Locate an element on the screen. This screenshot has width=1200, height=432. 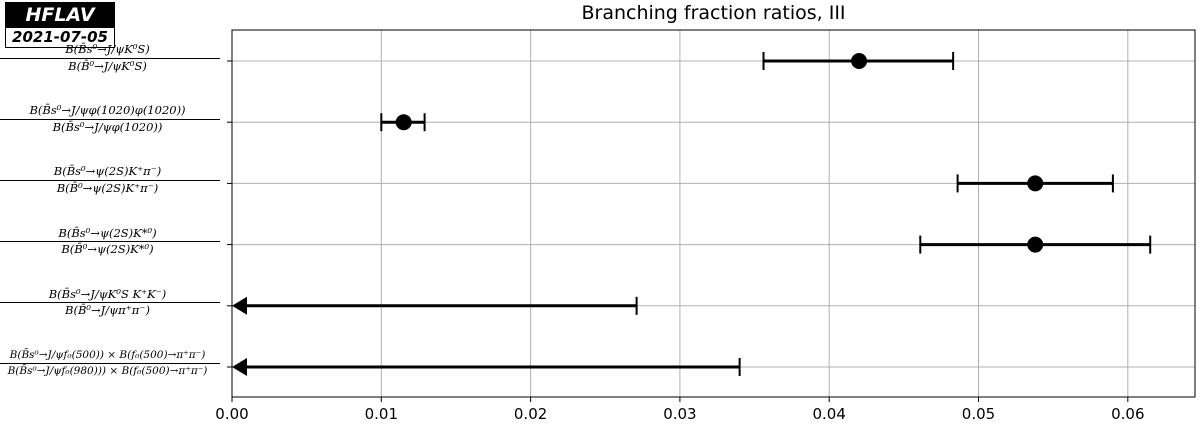
y-tick-label: B(B̄s⁰→J/ψK⁰S) B(B̄⁰→J/ψK⁰S) is located at coordinates (110, 57).